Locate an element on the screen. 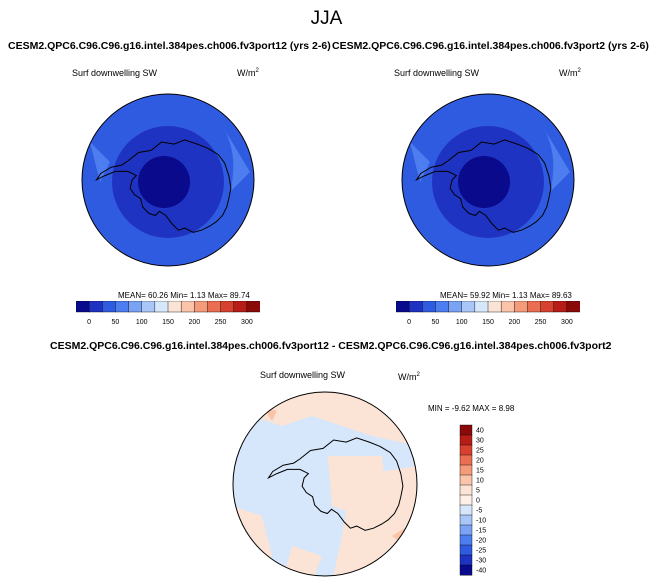  colorbar-label: -40 is located at coordinates (481, 571).